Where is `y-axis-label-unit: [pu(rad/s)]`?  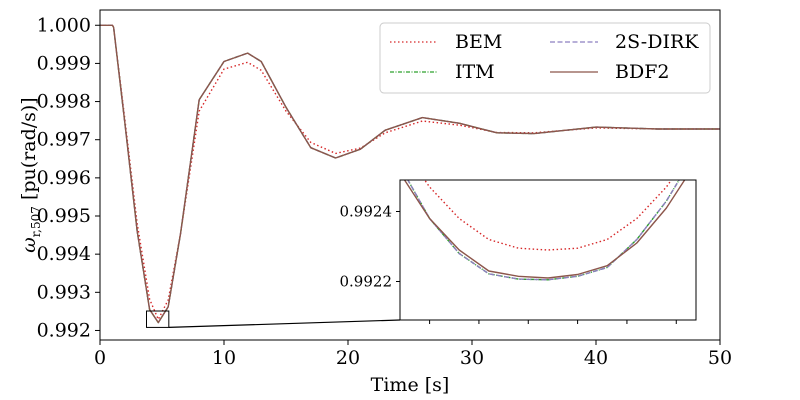
y-axis-label-unit: [pu(rad/s)] is located at coordinates (29, 151).